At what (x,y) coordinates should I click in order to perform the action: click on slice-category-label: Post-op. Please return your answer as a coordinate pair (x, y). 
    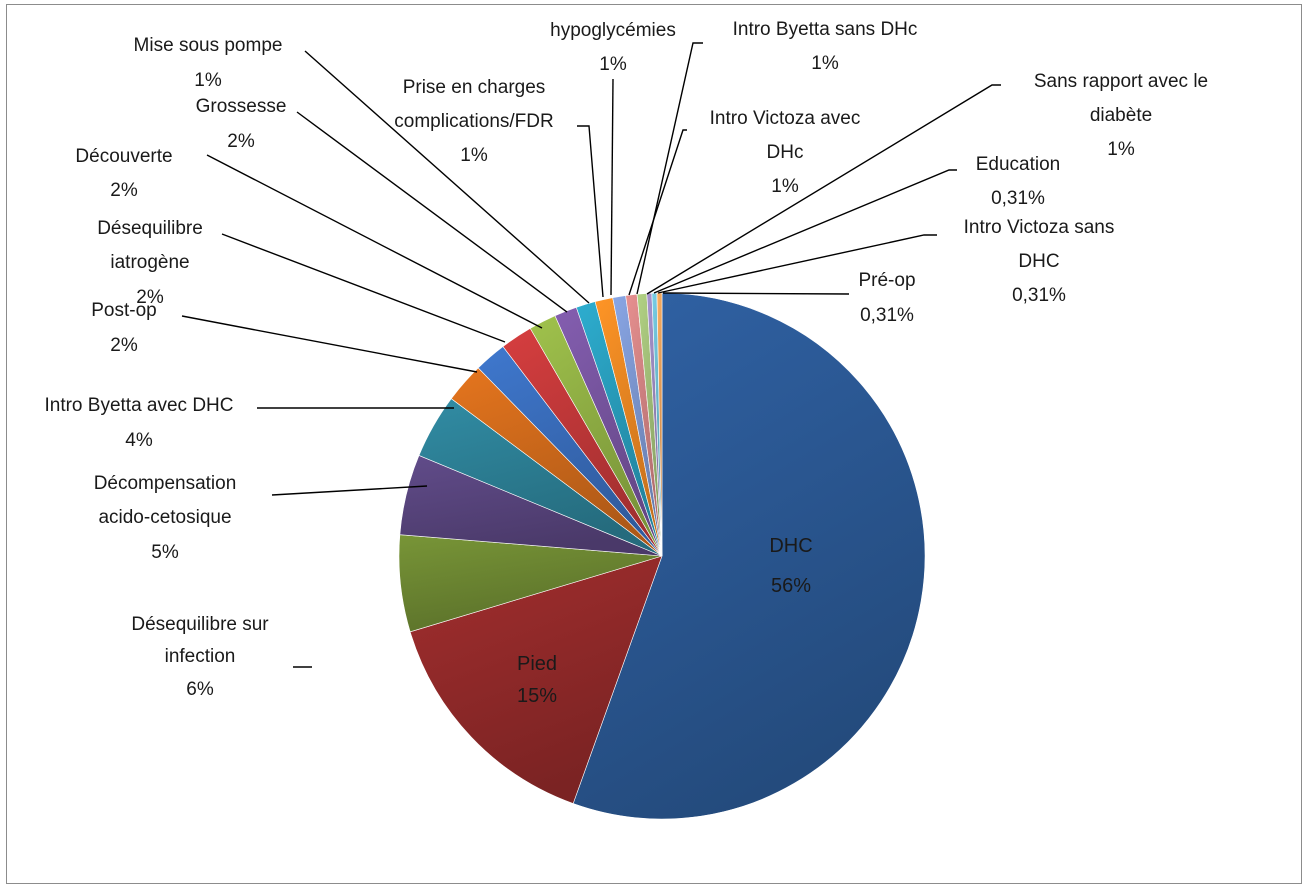
    Looking at the image, I should click on (123, 310).